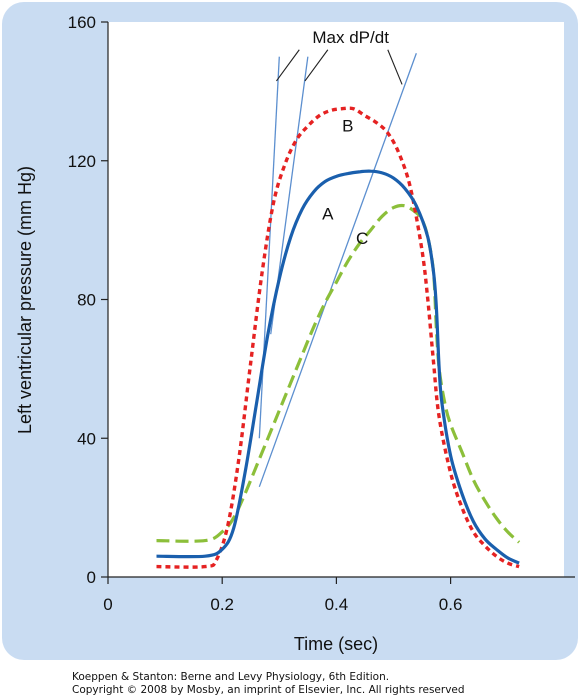 This screenshot has height=700, width=580. Describe the element at coordinates (347, 125) in the screenshot. I see `curve-label-b: B` at that location.